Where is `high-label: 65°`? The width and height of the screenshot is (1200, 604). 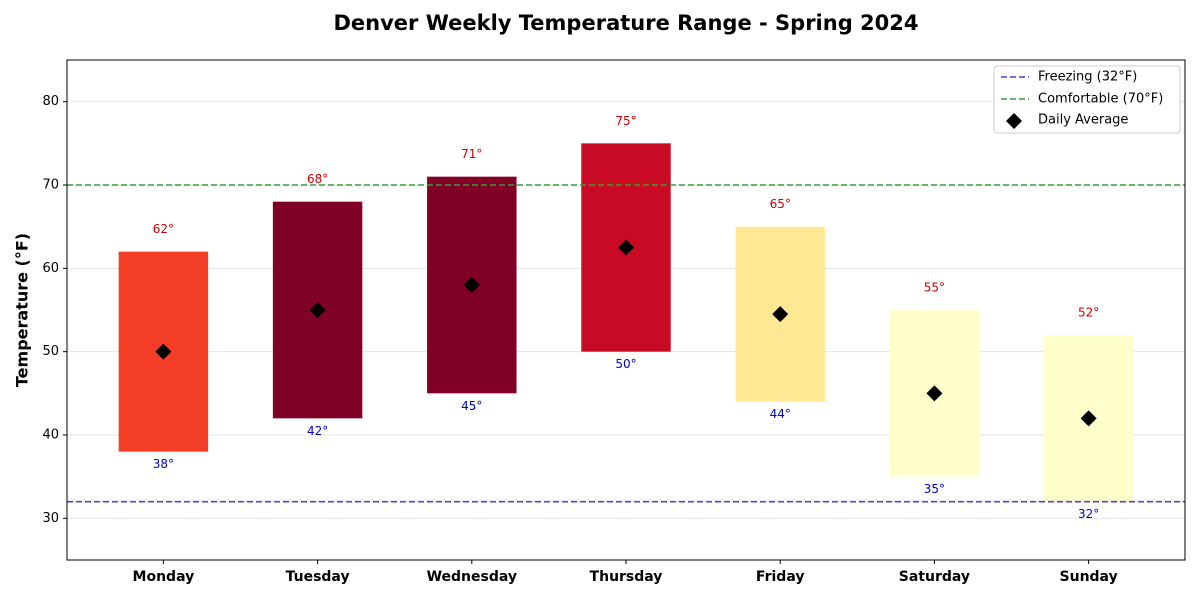 high-label: 65° is located at coordinates (780, 204).